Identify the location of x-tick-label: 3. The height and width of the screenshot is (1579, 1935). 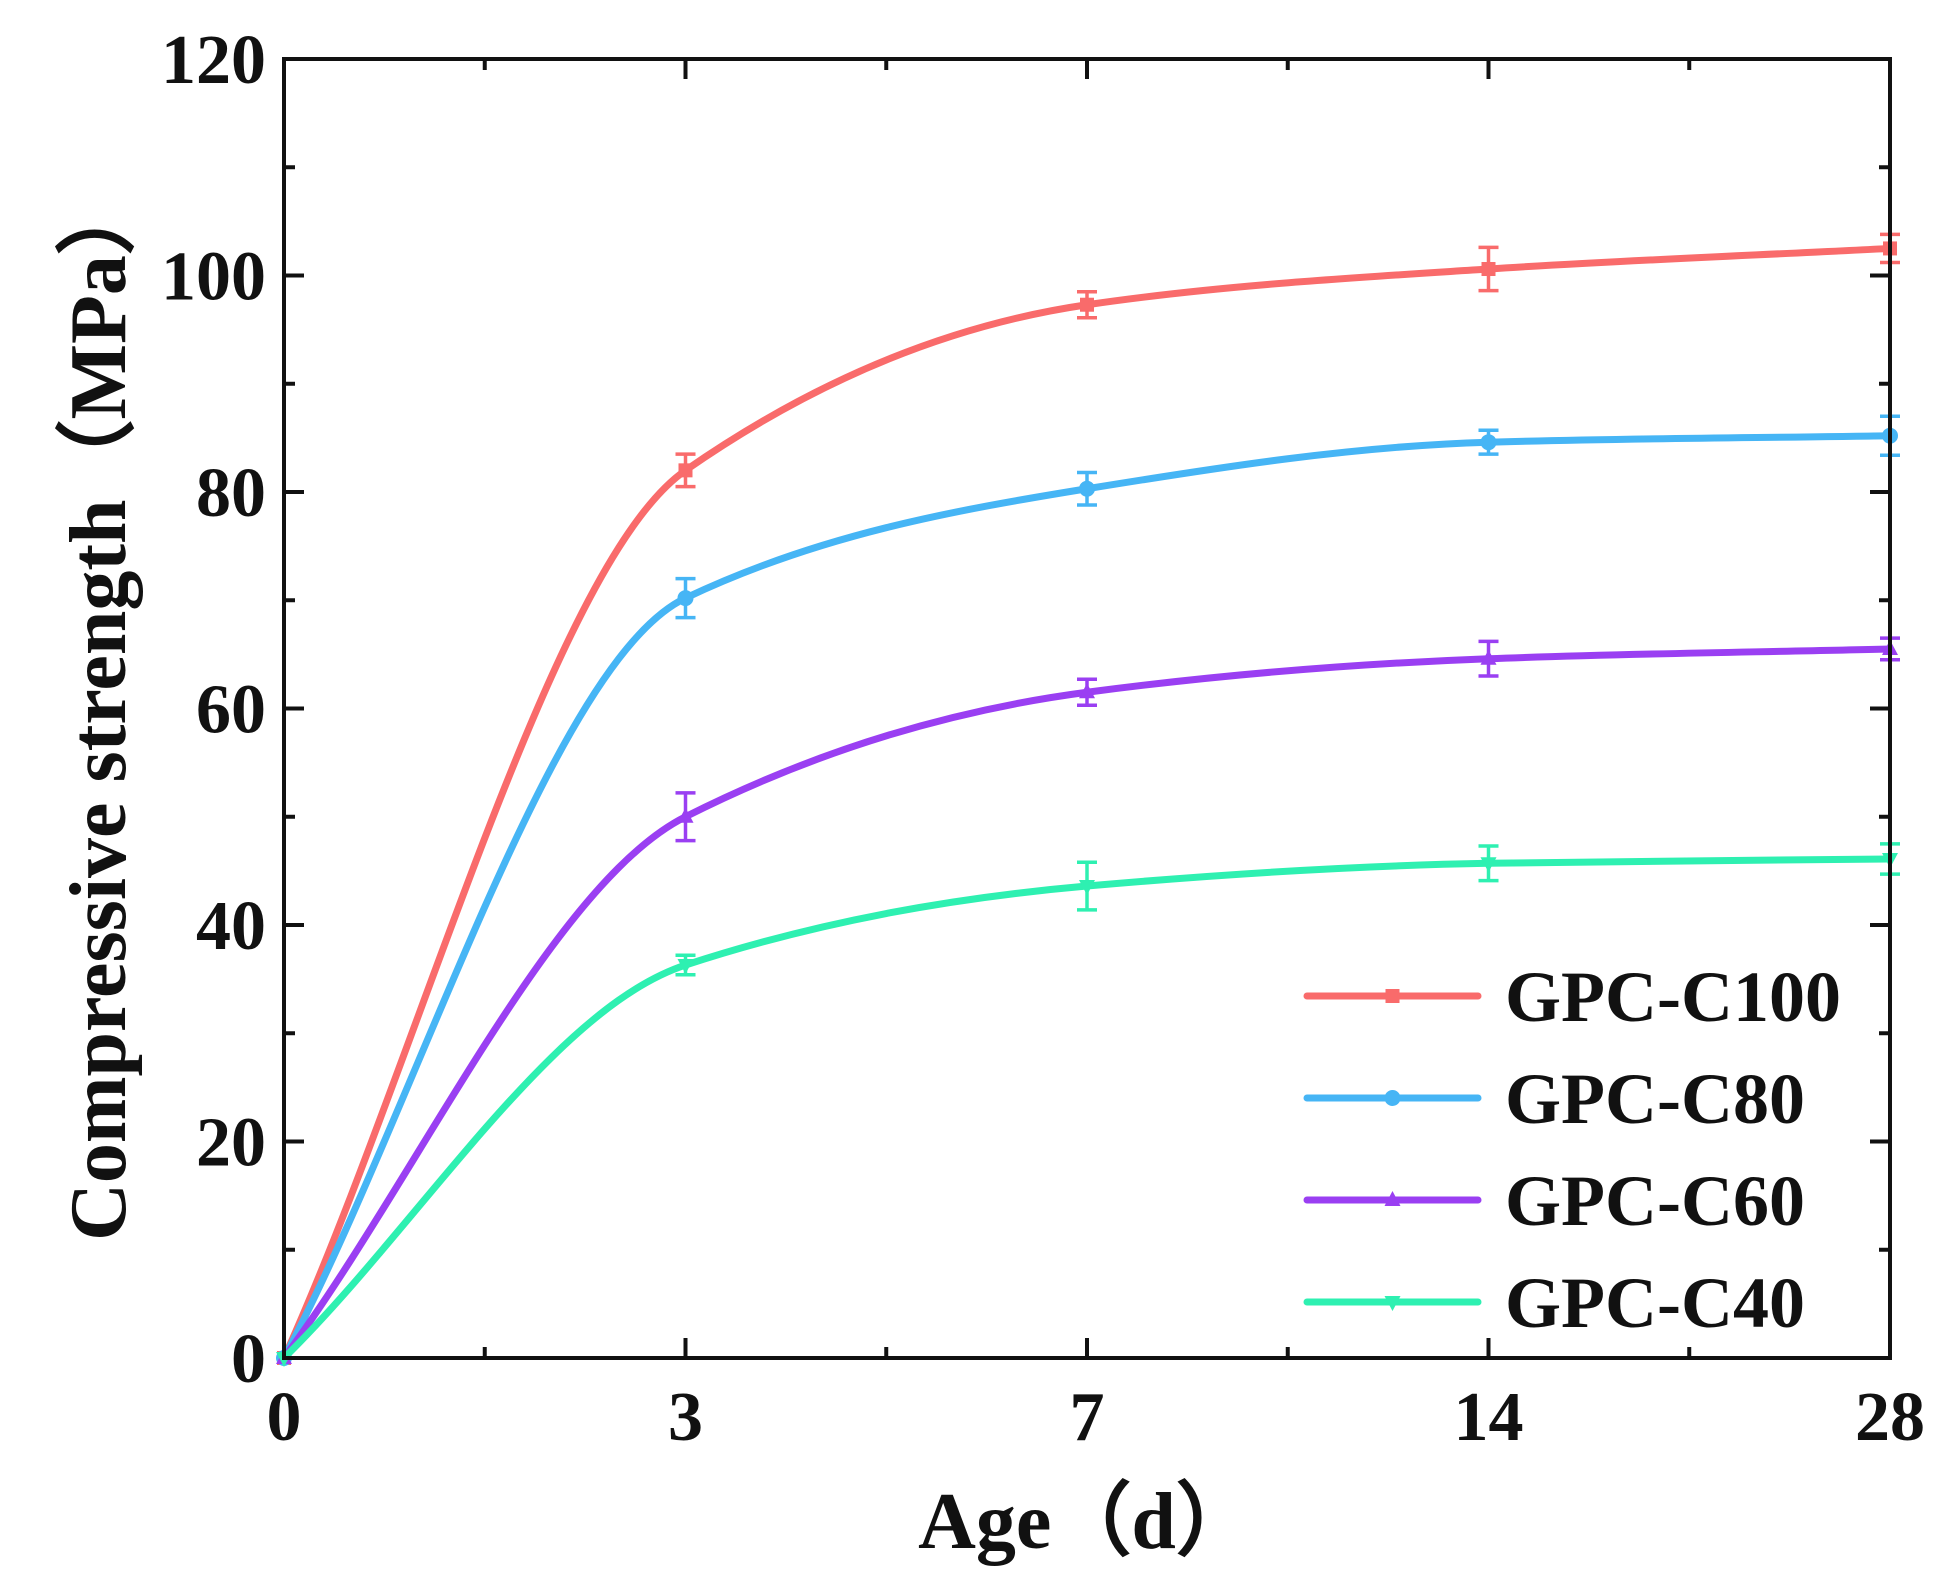
(685, 1417).